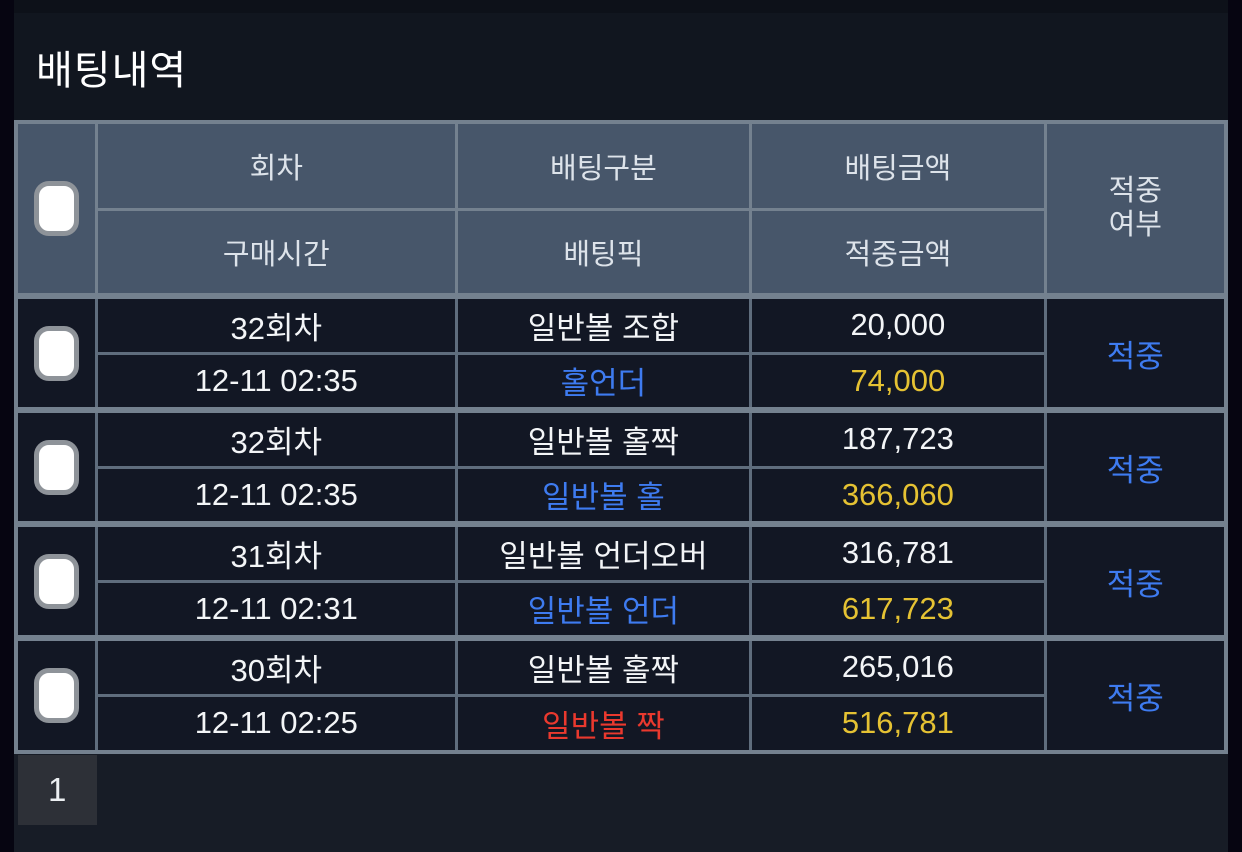  Describe the element at coordinates (603, 723) in the screenshot. I see `bet-pick-cell: 일반볼 짝` at that location.